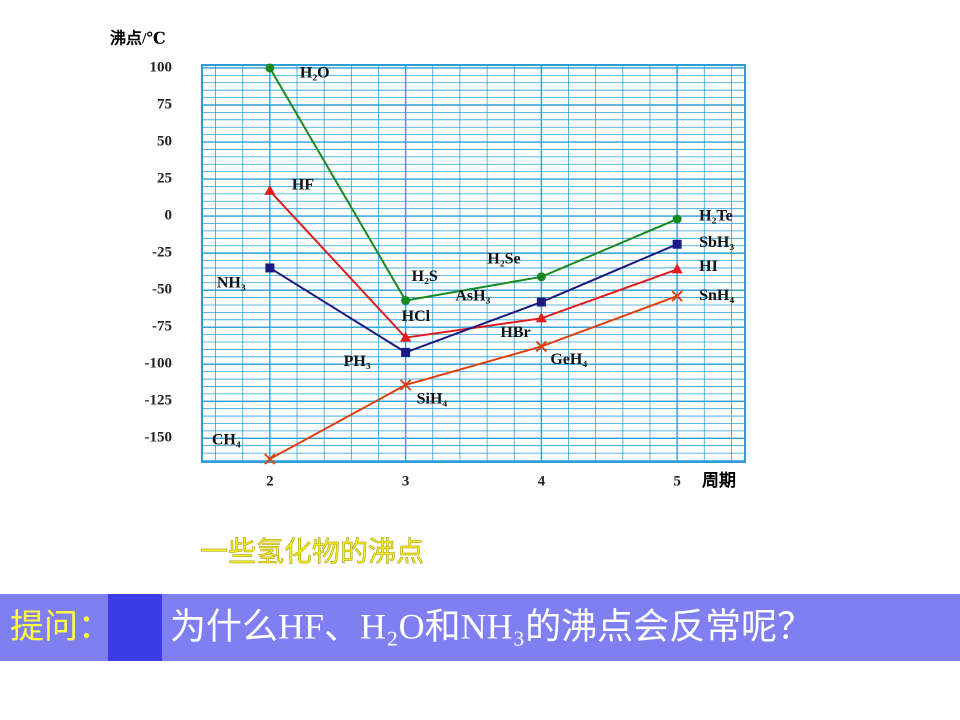  What do you see at coordinates (162, 253) in the screenshot?
I see `y-tick-label: -25` at bounding box center [162, 253].